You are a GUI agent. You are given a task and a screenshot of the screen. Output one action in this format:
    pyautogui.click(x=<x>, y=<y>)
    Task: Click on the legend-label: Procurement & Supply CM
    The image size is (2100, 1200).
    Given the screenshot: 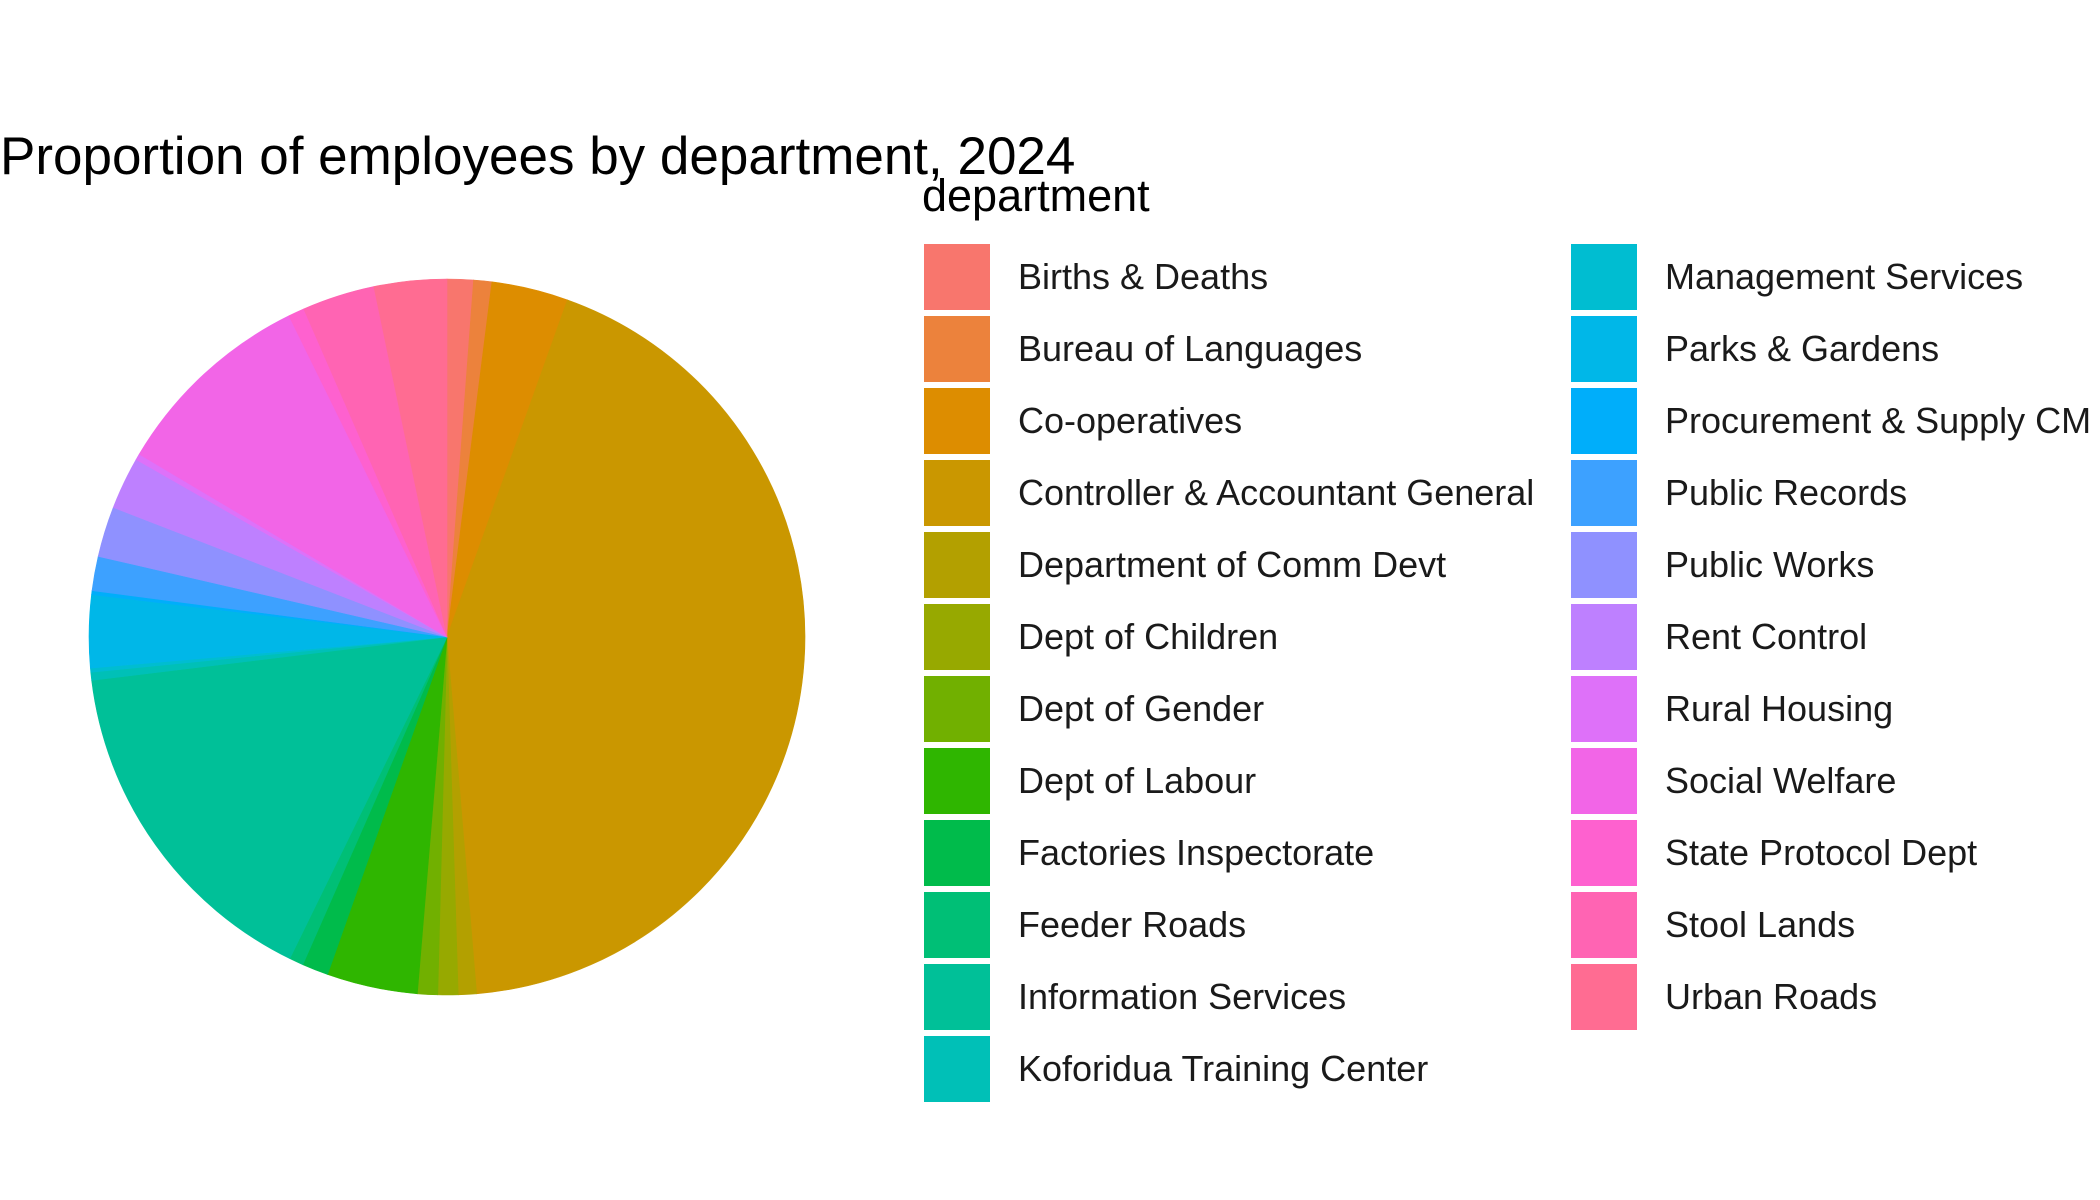 What is the action you would take?
    pyautogui.click(x=1878, y=420)
    